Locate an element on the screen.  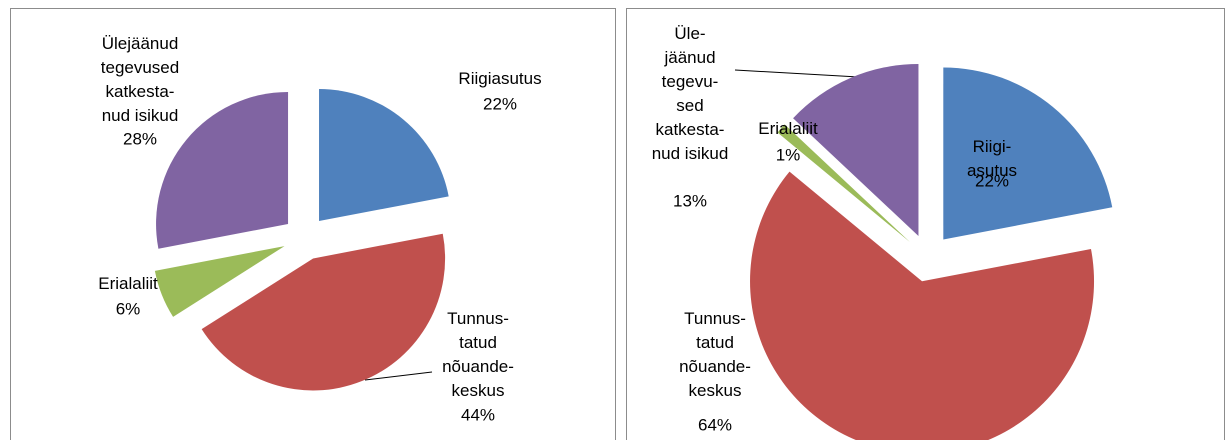
slice-label: Riigiasutus is located at coordinates (499, 78).